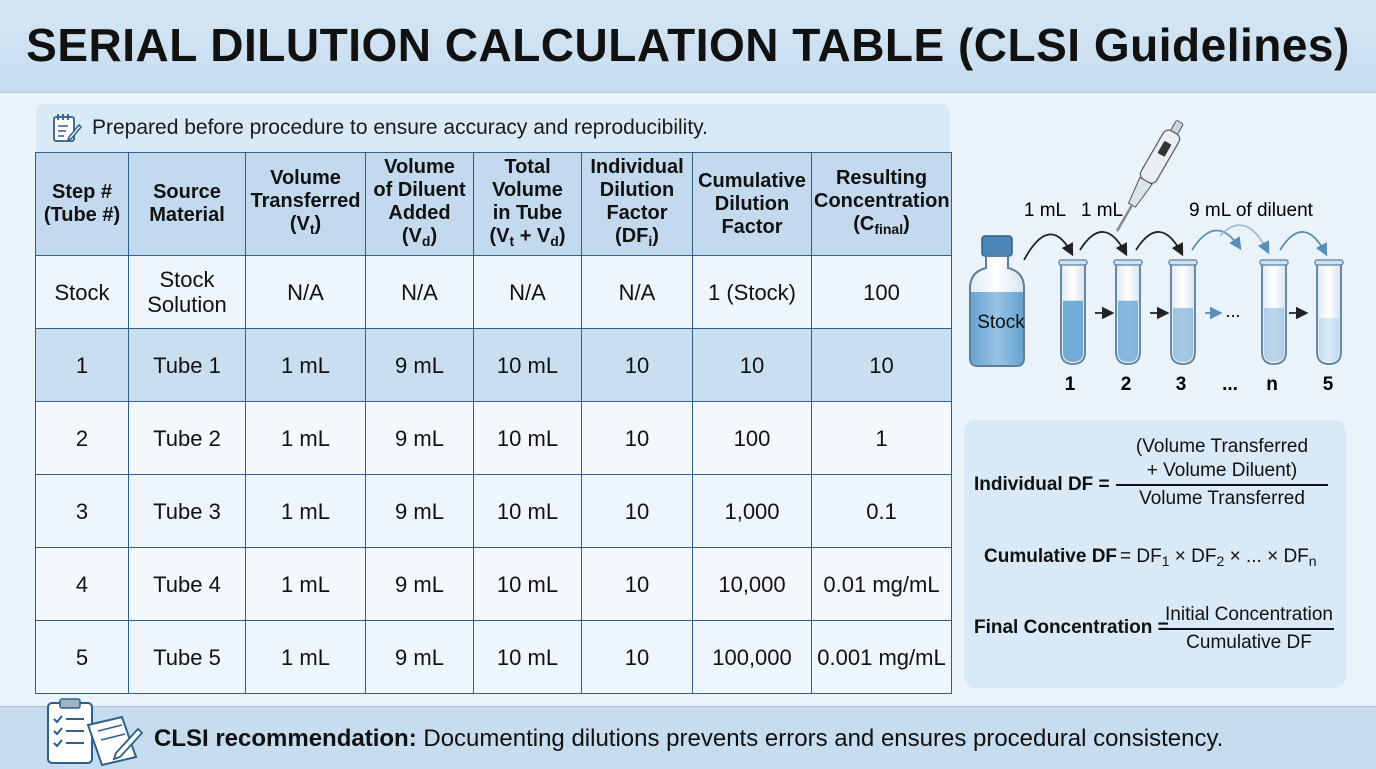 This screenshot has width=1376, height=769. Describe the element at coordinates (1126, 384) in the screenshot. I see `tube-label: 2` at that location.